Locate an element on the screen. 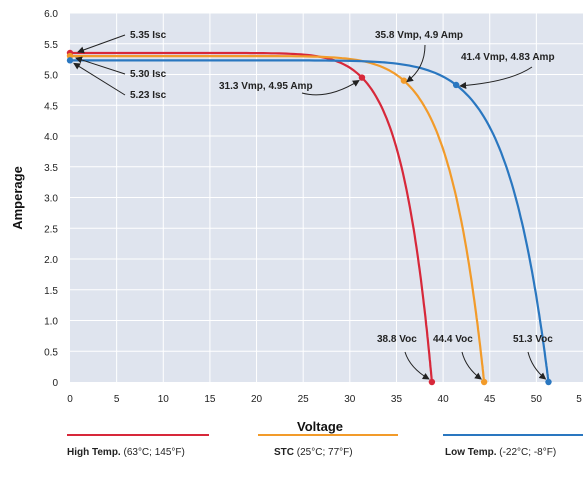 Image resolution: width=583 pixels, height=477 pixels. x-tick-1: 5 is located at coordinates (117, 399).